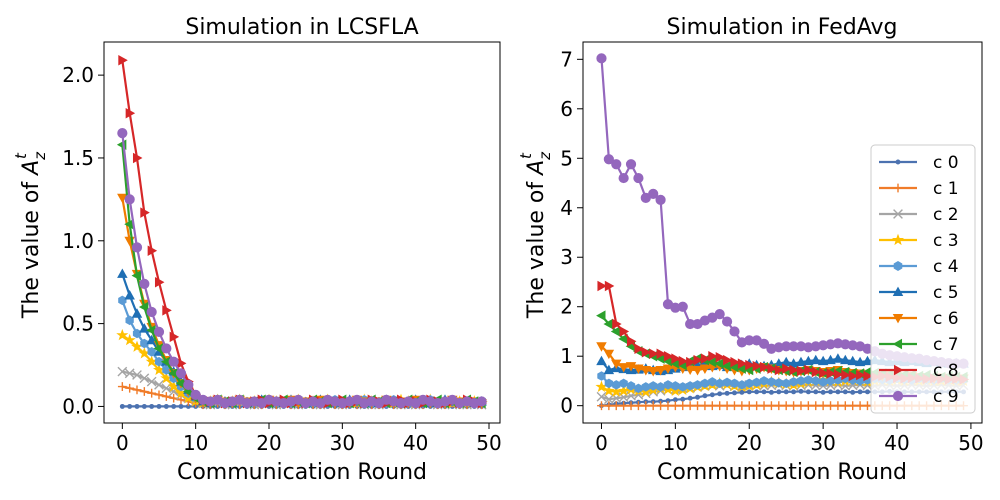 This screenshot has height=500, width=1000. What do you see at coordinates (302, 472) in the screenshot?
I see `svg-text: Communication Round` at bounding box center [302, 472].